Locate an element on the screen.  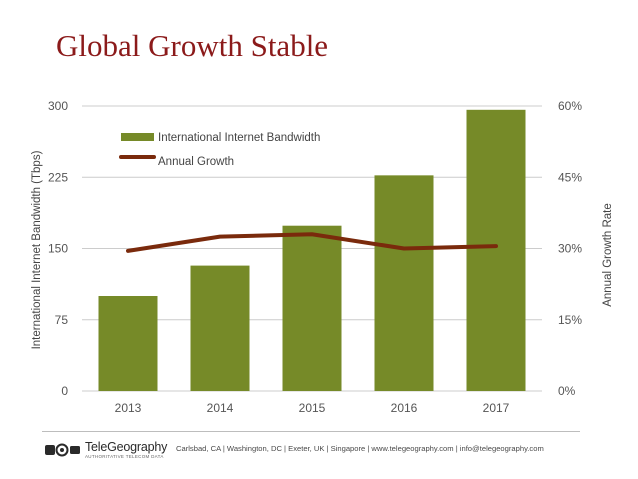
y-left-tick-label: 225 is located at coordinates (58, 177).